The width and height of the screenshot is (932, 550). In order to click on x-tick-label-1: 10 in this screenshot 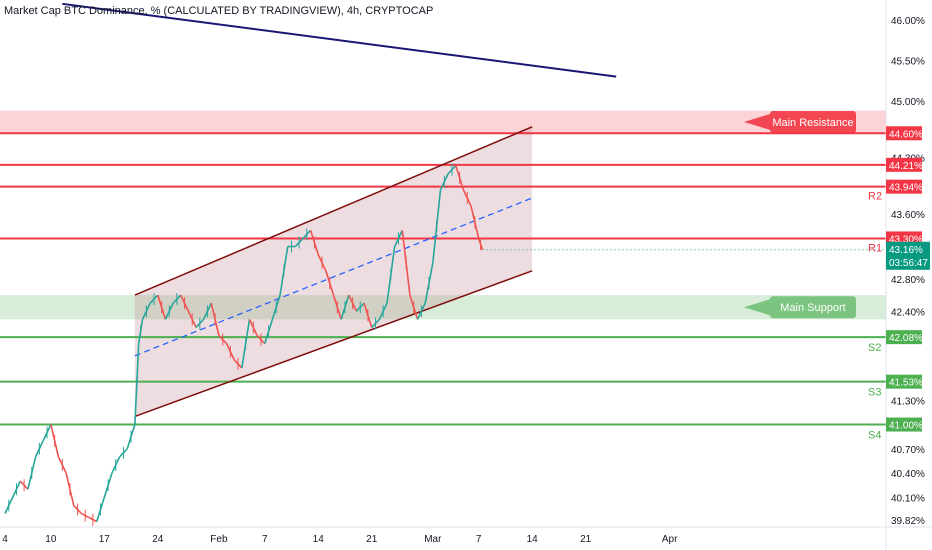, I will do `click(51, 539)`.